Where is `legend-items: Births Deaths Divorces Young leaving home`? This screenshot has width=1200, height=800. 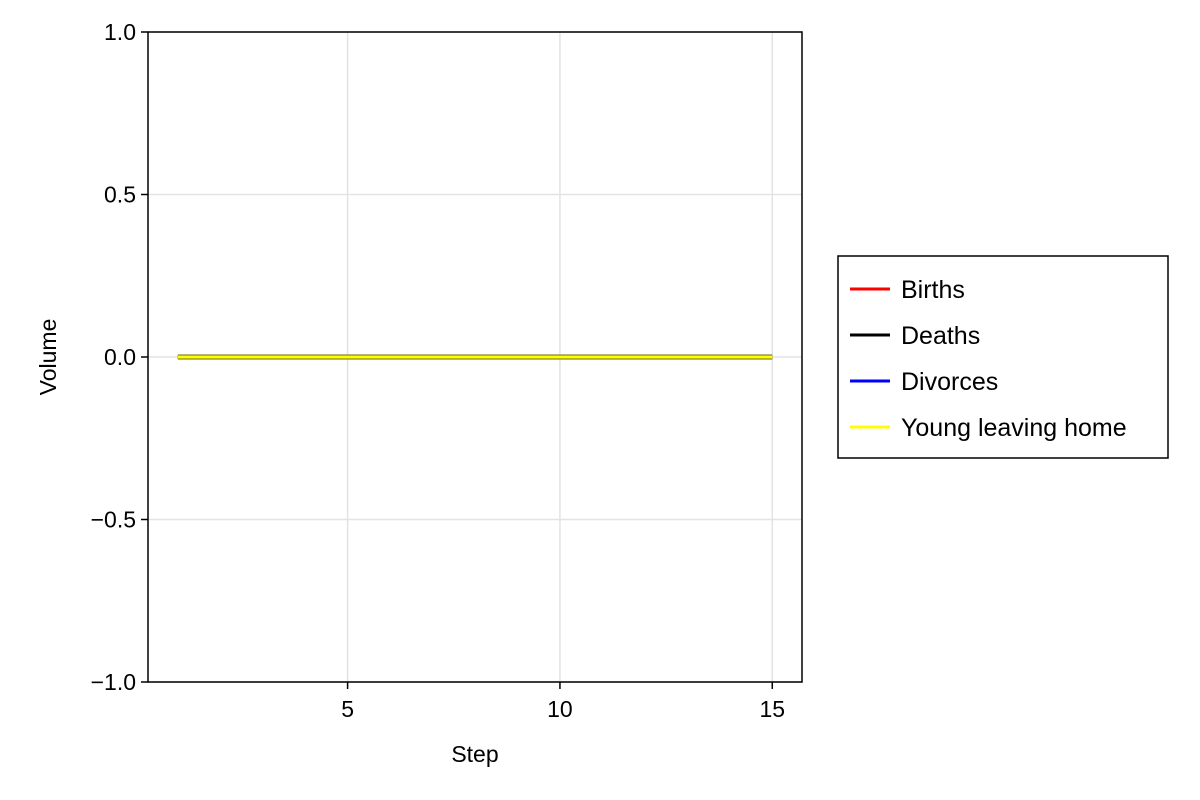 legend-items: Births Deaths Divorces Young leaving home is located at coordinates (988, 359).